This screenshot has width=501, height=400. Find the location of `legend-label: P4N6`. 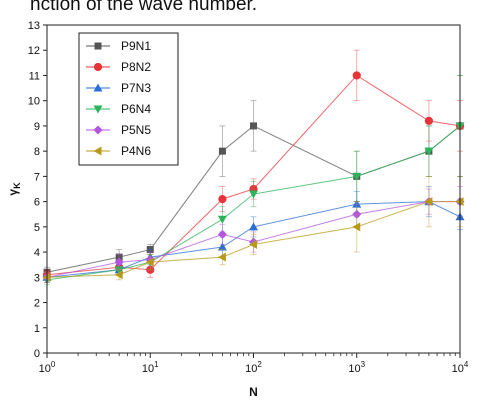

legend-label: P4N6 is located at coordinates (136, 151).